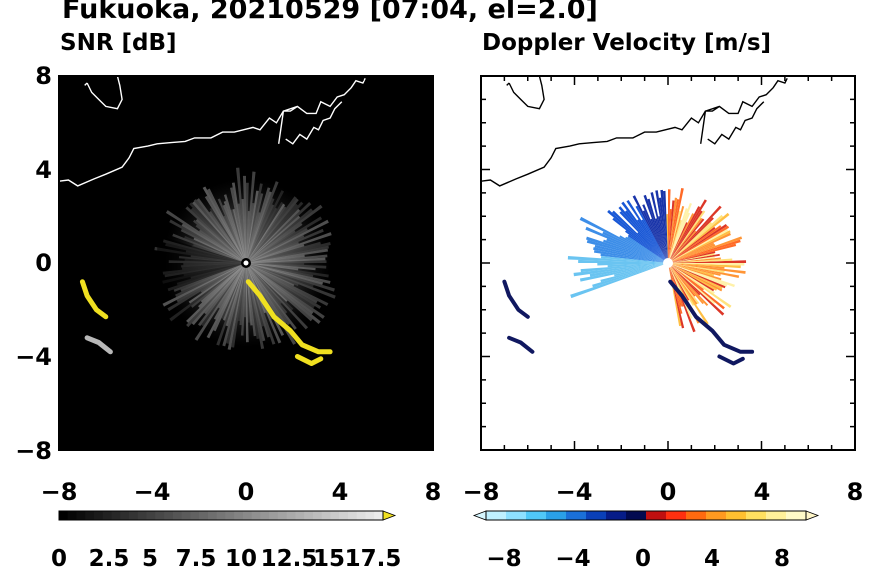  Describe the element at coordinates (226, 558) in the screenshot. I see `snr-colorbar-labels: 0 2.5 5 7.5 10 12.5 15 17.5` at that location.